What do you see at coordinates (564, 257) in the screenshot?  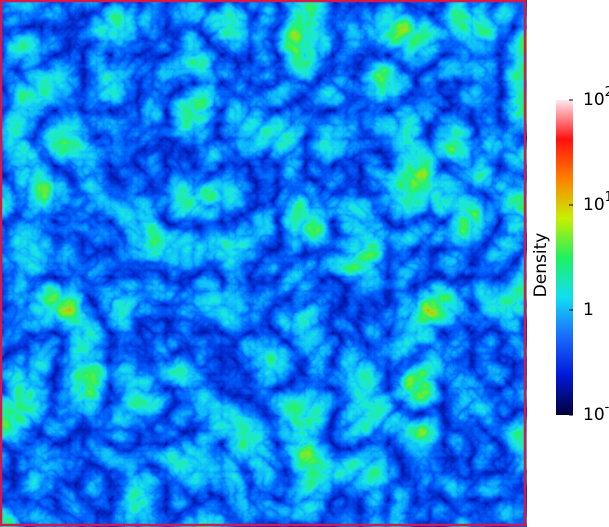 I see `colorbar` at bounding box center [564, 257].